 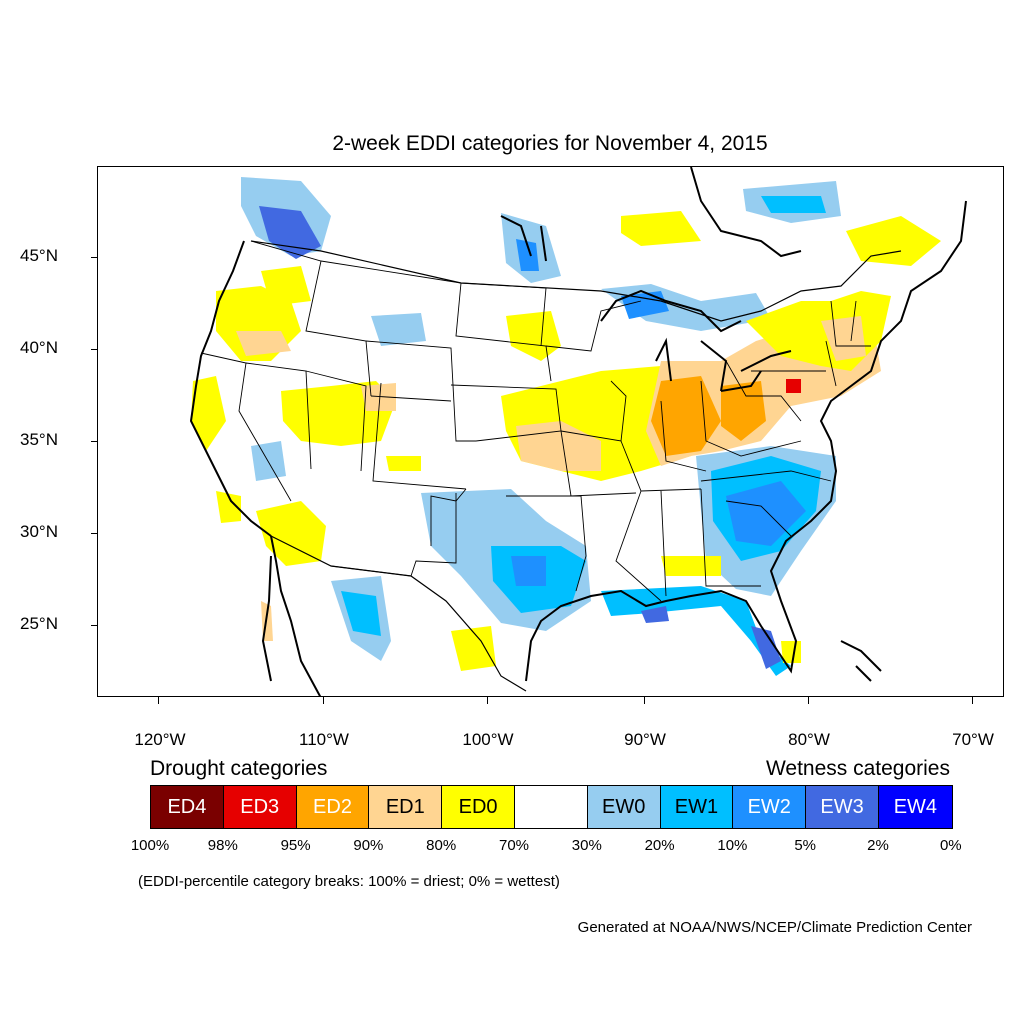 What do you see at coordinates (878, 845) in the screenshot?
I see `percentile-break-label: 2%` at bounding box center [878, 845].